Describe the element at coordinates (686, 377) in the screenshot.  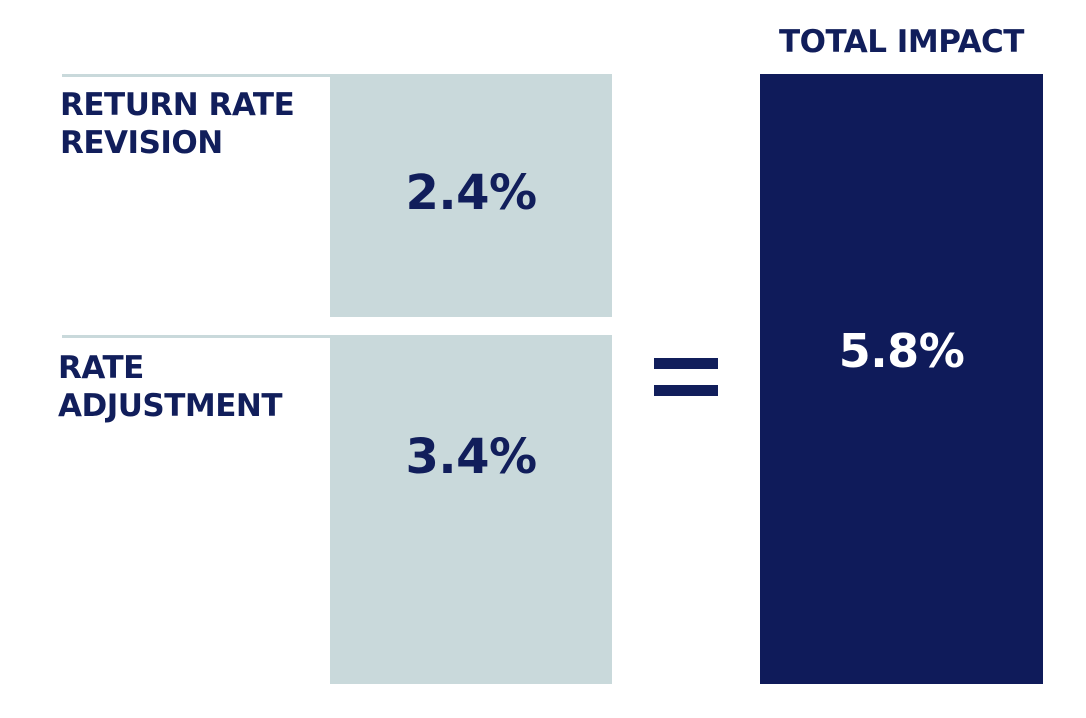
I see `equals-icon` at that location.